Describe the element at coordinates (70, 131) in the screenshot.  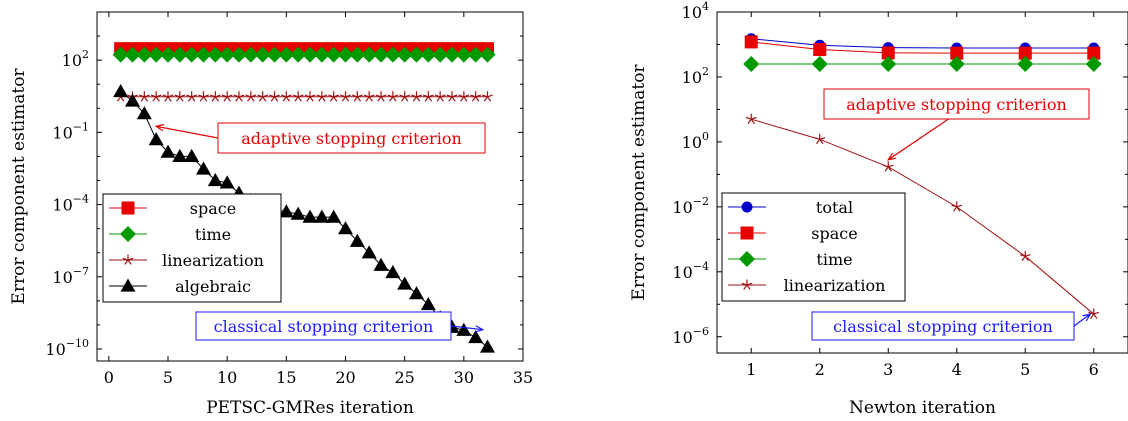
I see `y-tick-label: 10⁻¹` at that location.